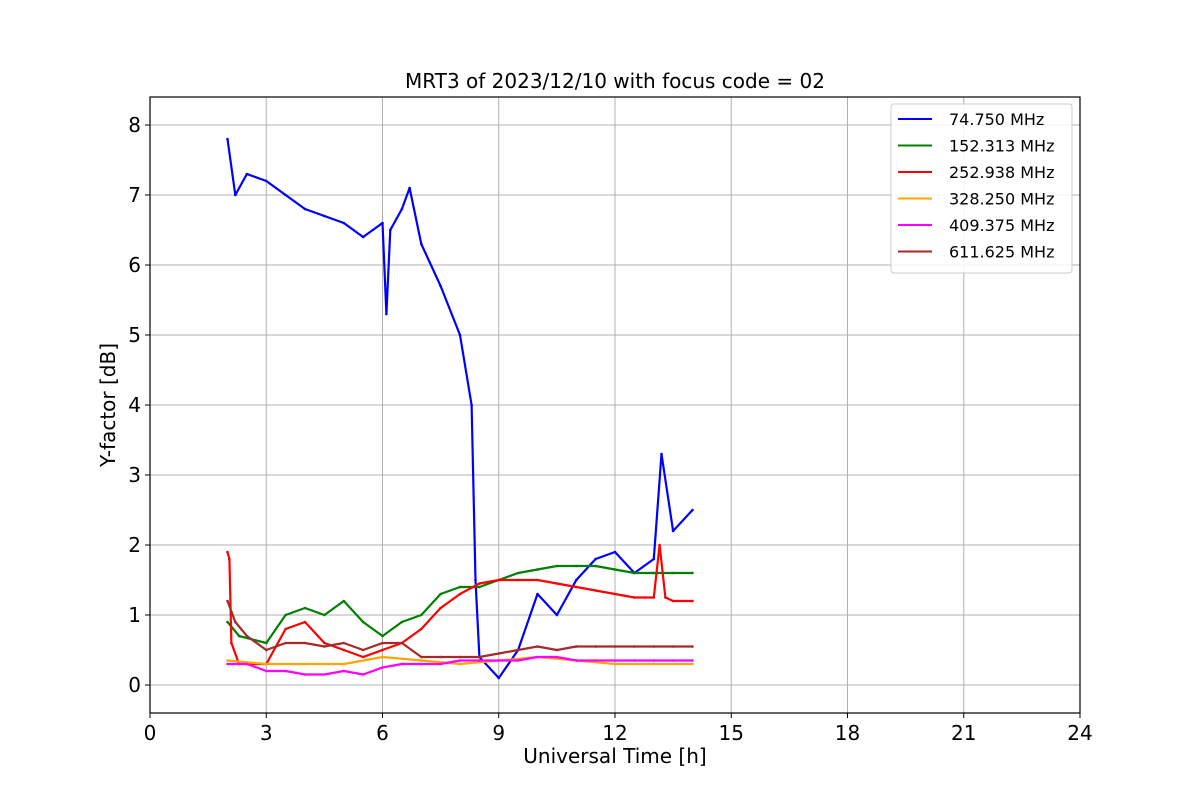 The width and height of the screenshot is (1200, 800). I want to click on chart-title: MRT3 of 2023/12/10 with focus code = 02, so click(615, 81).